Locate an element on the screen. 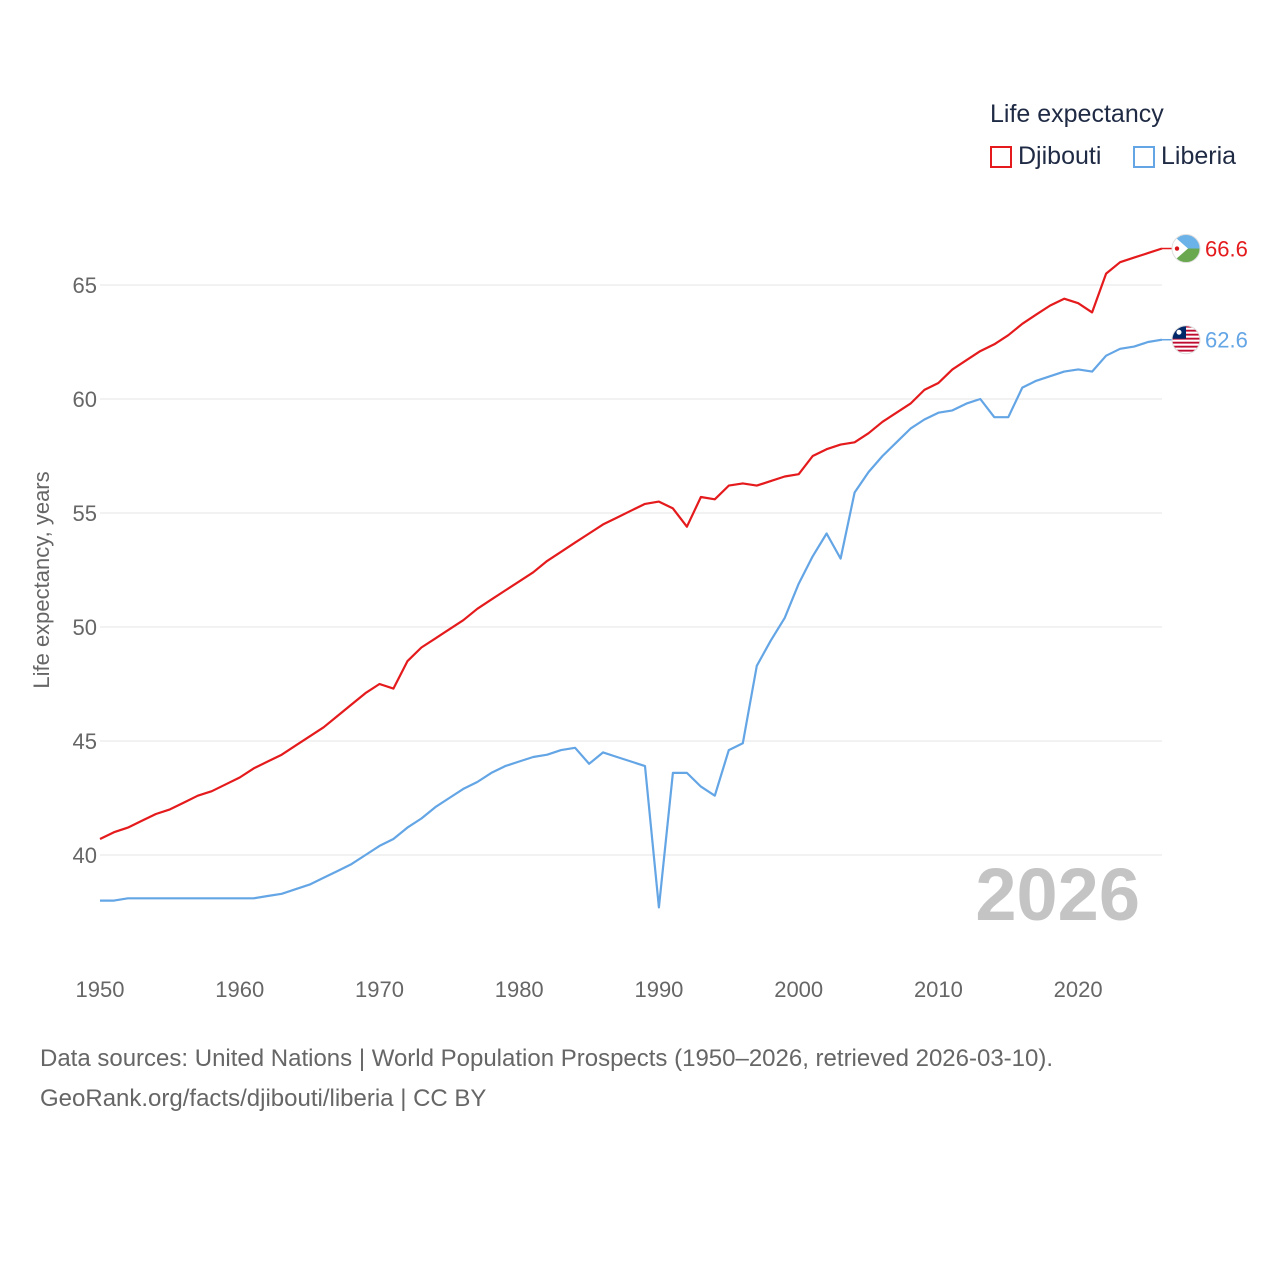  year-watermark: 2026 is located at coordinates (1057, 894).